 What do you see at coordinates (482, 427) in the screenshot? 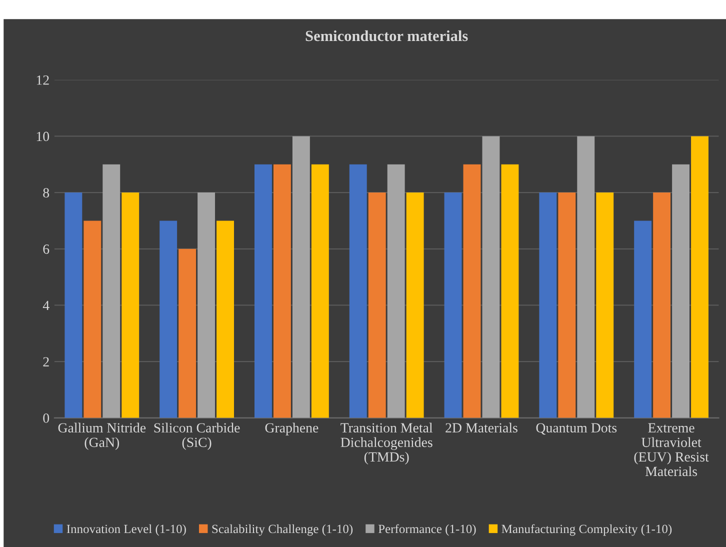
I see `x-tick-label: 2D Materials` at bounding box center [482, 427].